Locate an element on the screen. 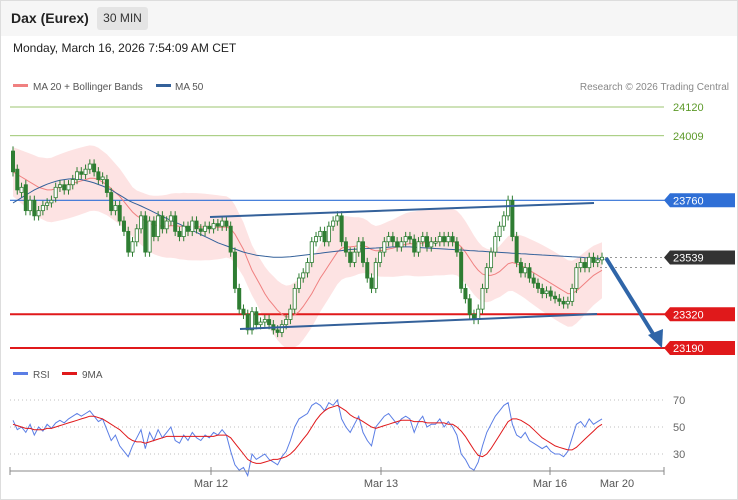 This screenshot has height=500, width=738. forecast-arrow-head is located at coordinates (655, 338).